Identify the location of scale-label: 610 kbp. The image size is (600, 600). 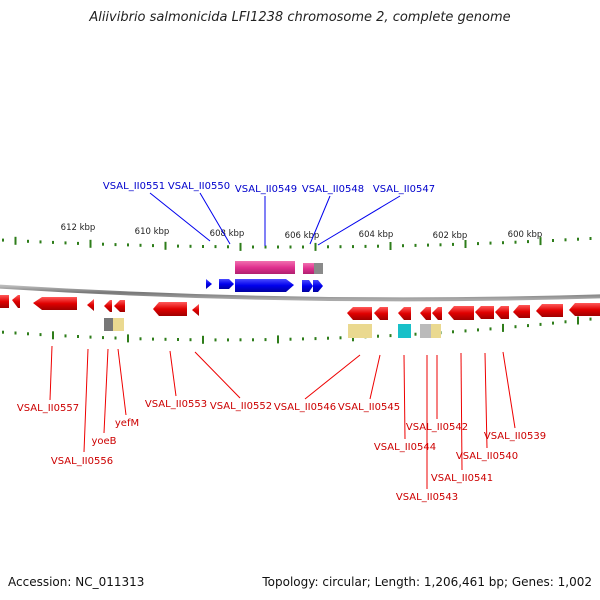
(152, 232).